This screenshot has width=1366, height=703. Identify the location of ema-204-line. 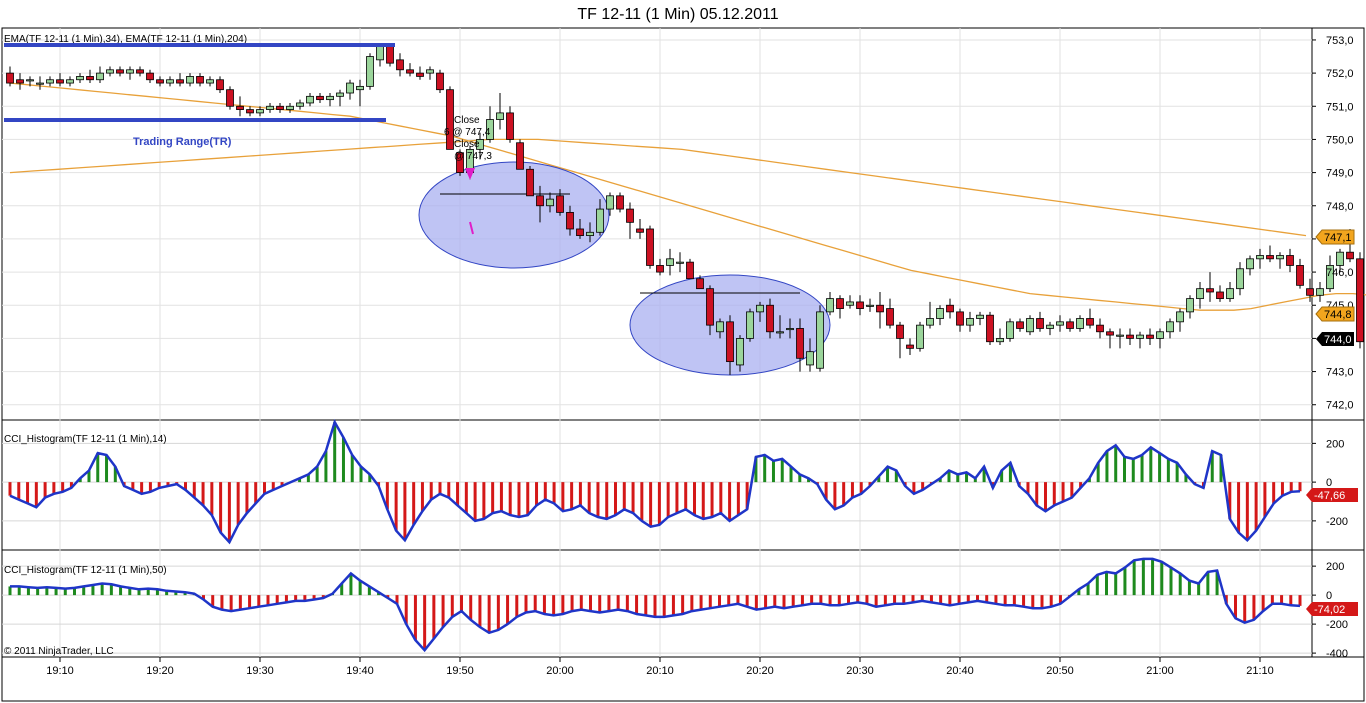
(658, 187).